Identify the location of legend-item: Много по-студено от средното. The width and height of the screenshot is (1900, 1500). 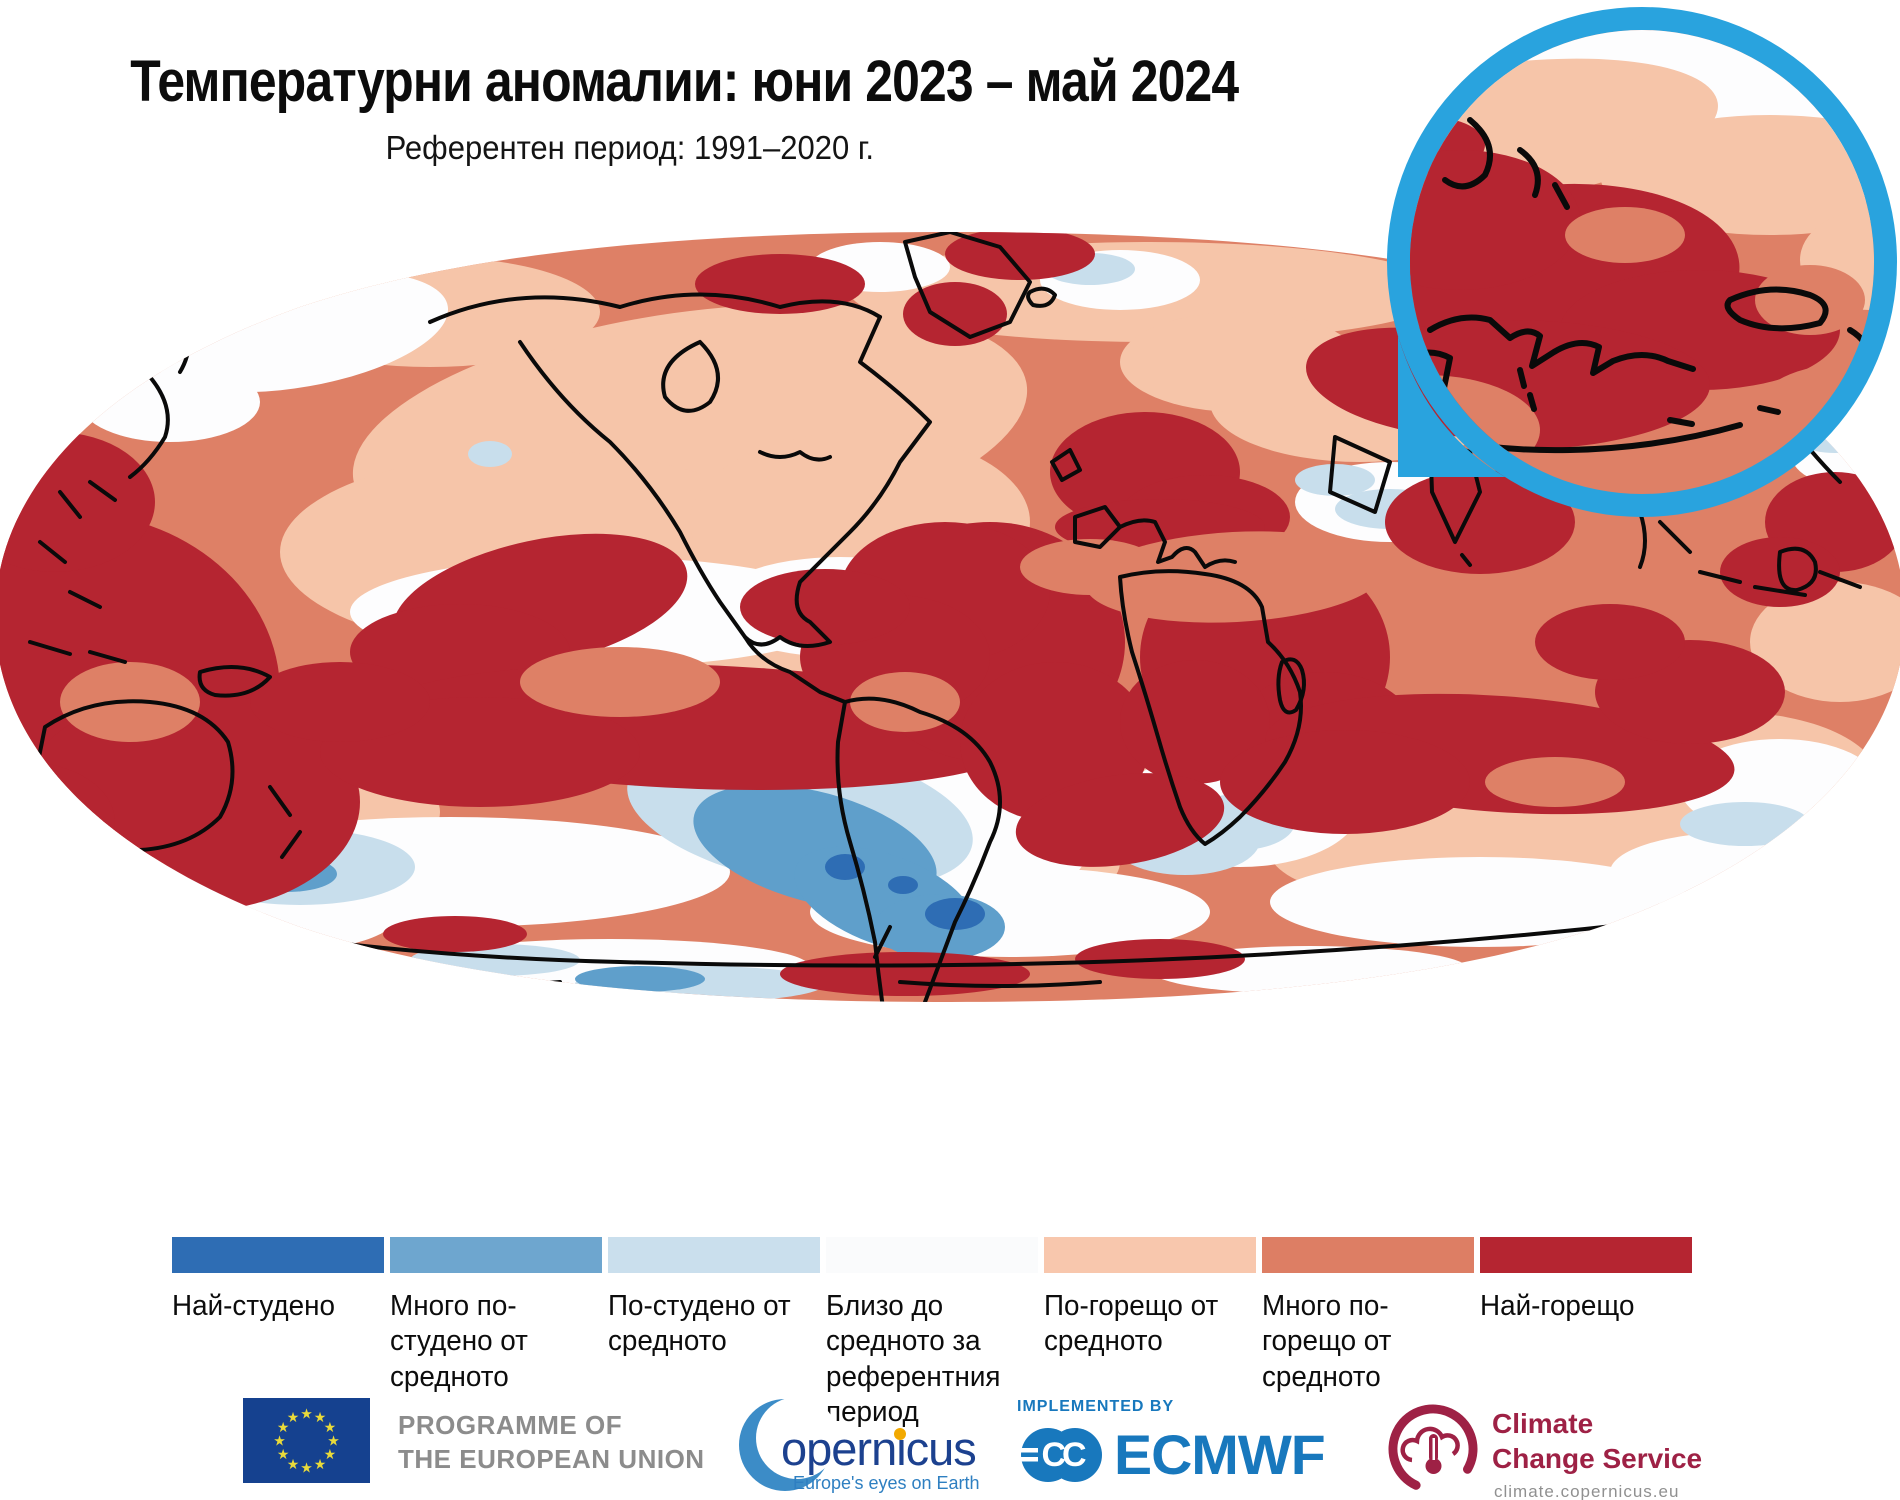
(496, 1334).